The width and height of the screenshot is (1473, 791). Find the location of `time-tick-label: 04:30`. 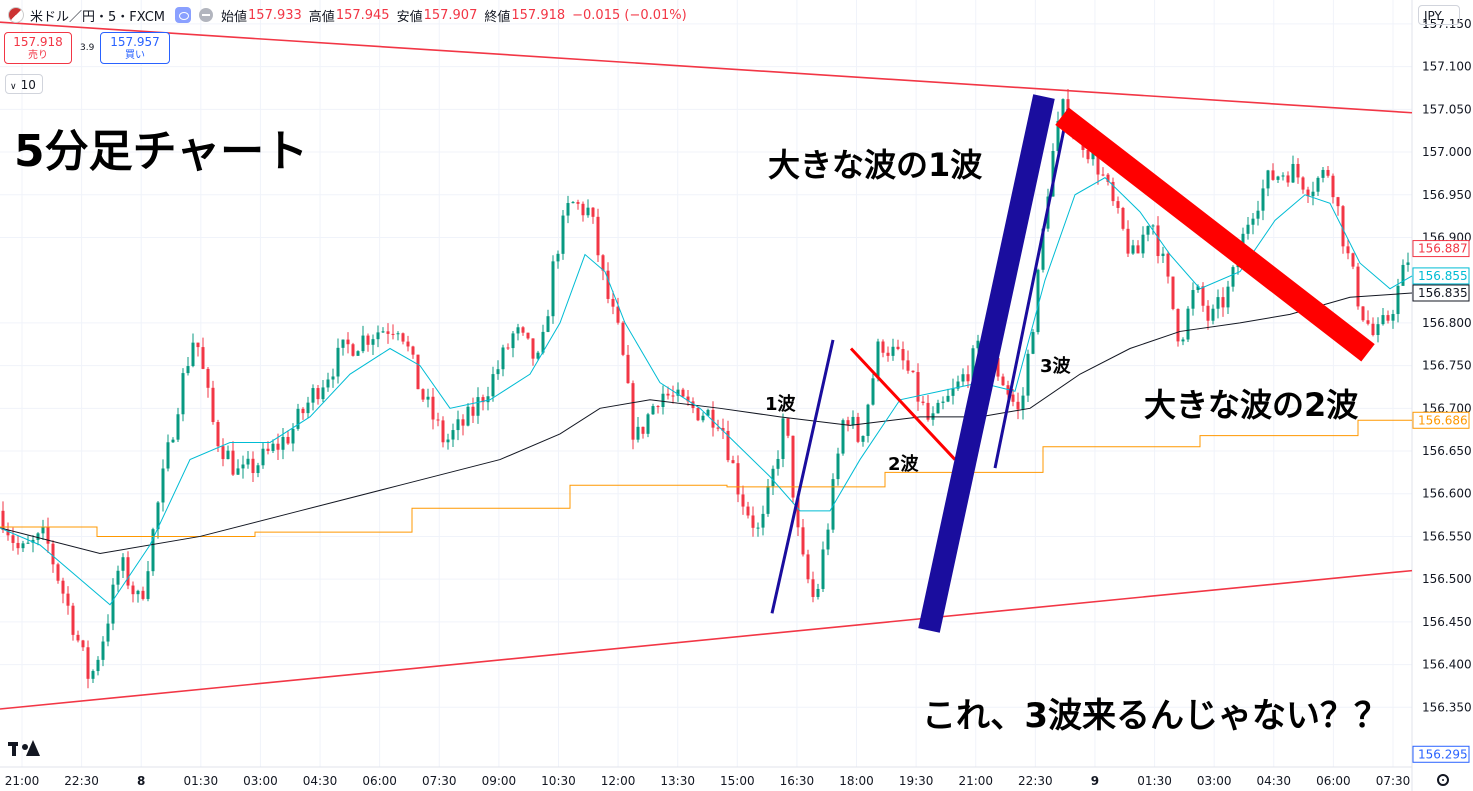

time-tick-label: 04:30 is located at coordinates (1273, 781).